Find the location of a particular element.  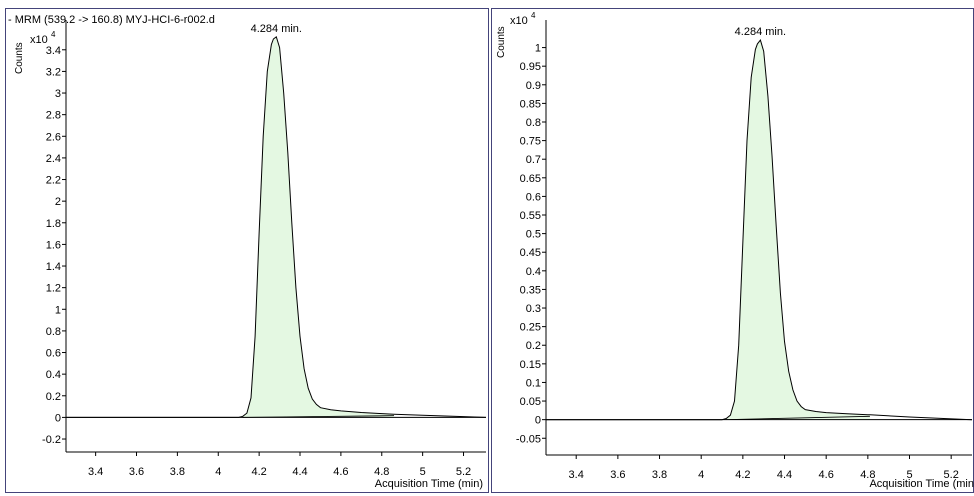

right-y-tick-label: 0.2 is located at coordinates (533, 346).